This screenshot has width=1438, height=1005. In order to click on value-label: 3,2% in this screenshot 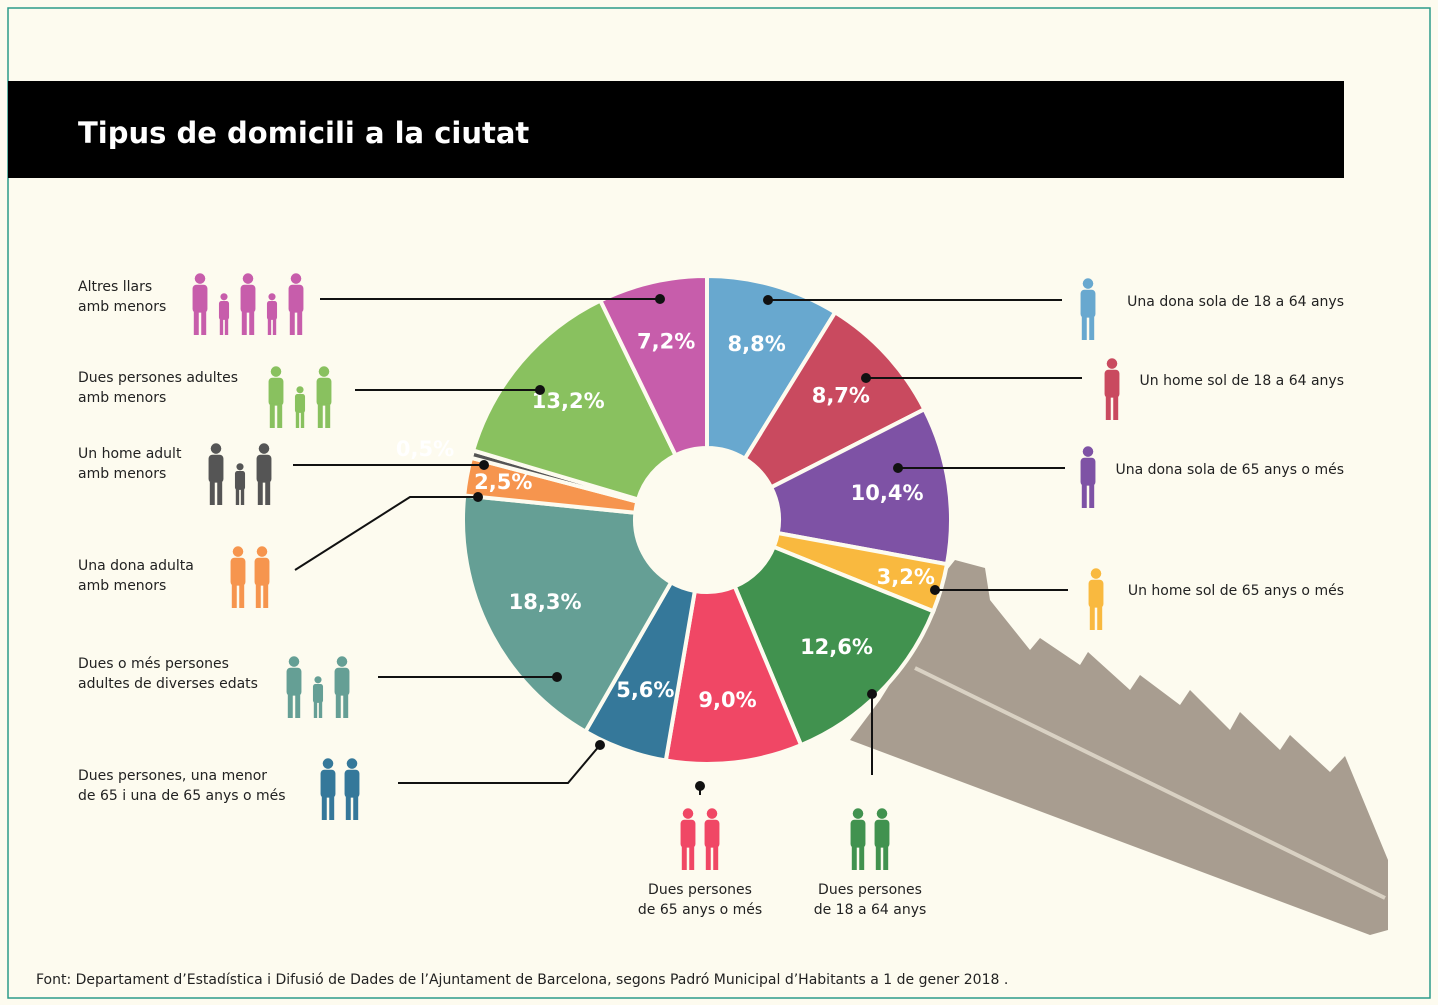, I will do `click(906, 577)`.